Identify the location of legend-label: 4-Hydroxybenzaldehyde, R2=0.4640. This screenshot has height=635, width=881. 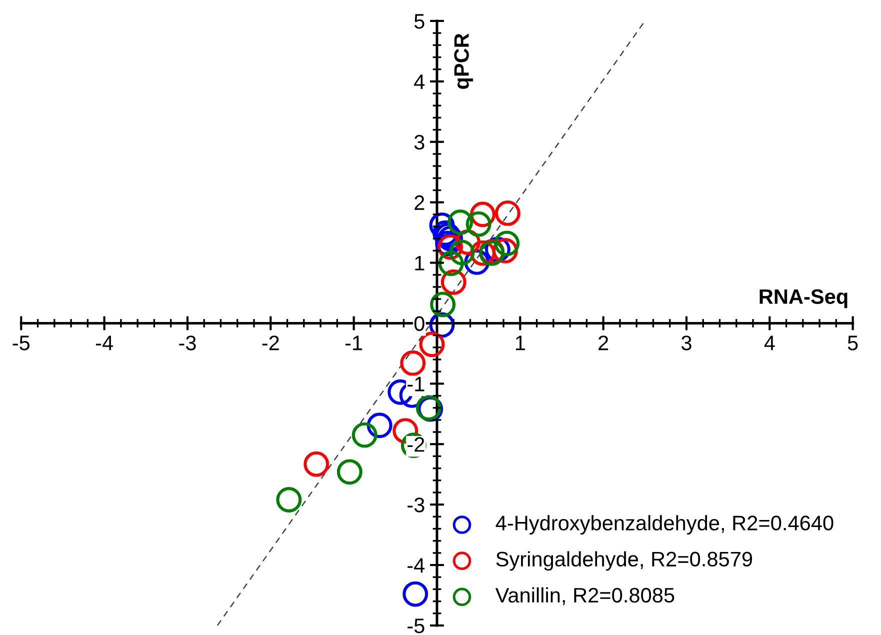
(665, 525).